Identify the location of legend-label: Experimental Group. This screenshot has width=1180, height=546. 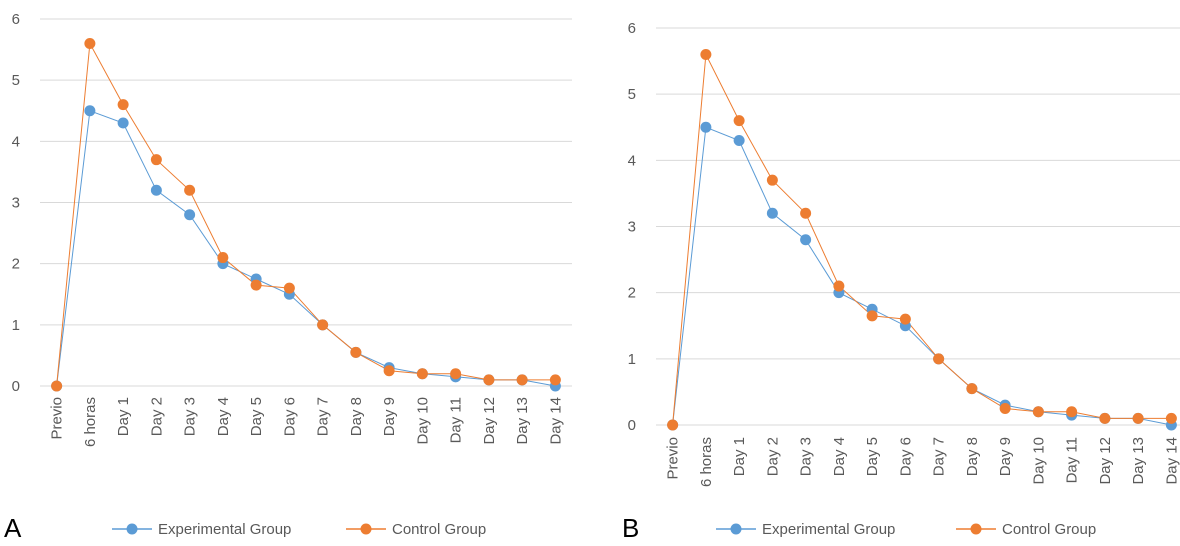
(828, 529).